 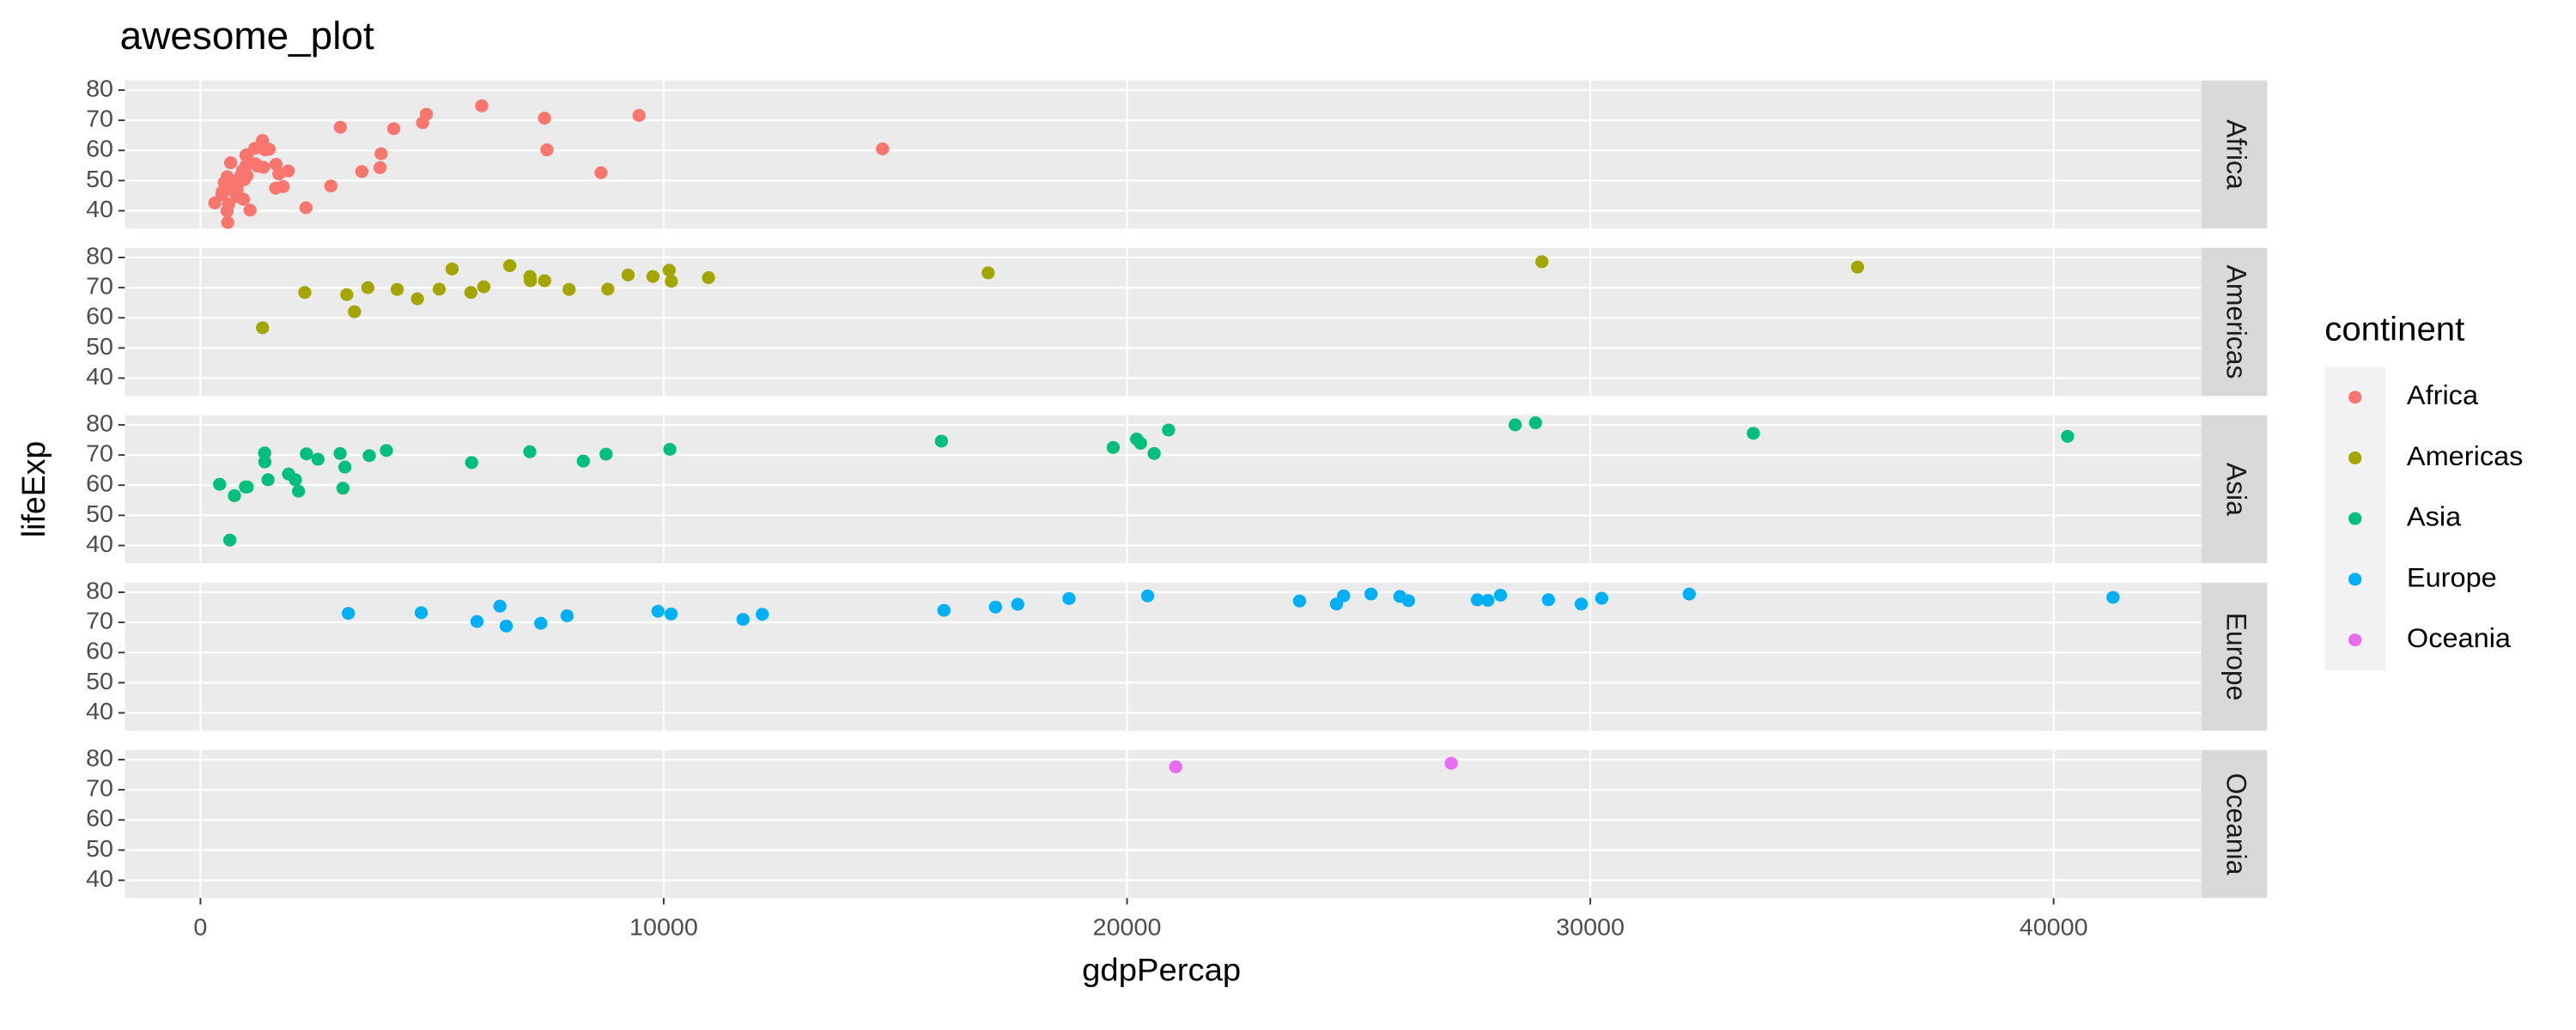 I want to click on legend-label: Oceania, so click(x=2459, y=637).